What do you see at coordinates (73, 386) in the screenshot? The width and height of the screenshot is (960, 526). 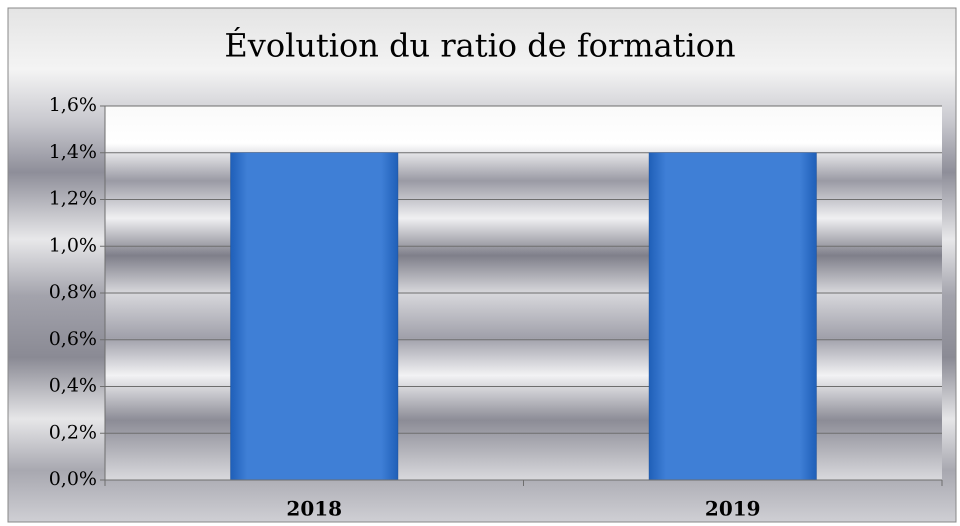 I see `y-tick-label: 0,4%` at bounding box center [73, 386].